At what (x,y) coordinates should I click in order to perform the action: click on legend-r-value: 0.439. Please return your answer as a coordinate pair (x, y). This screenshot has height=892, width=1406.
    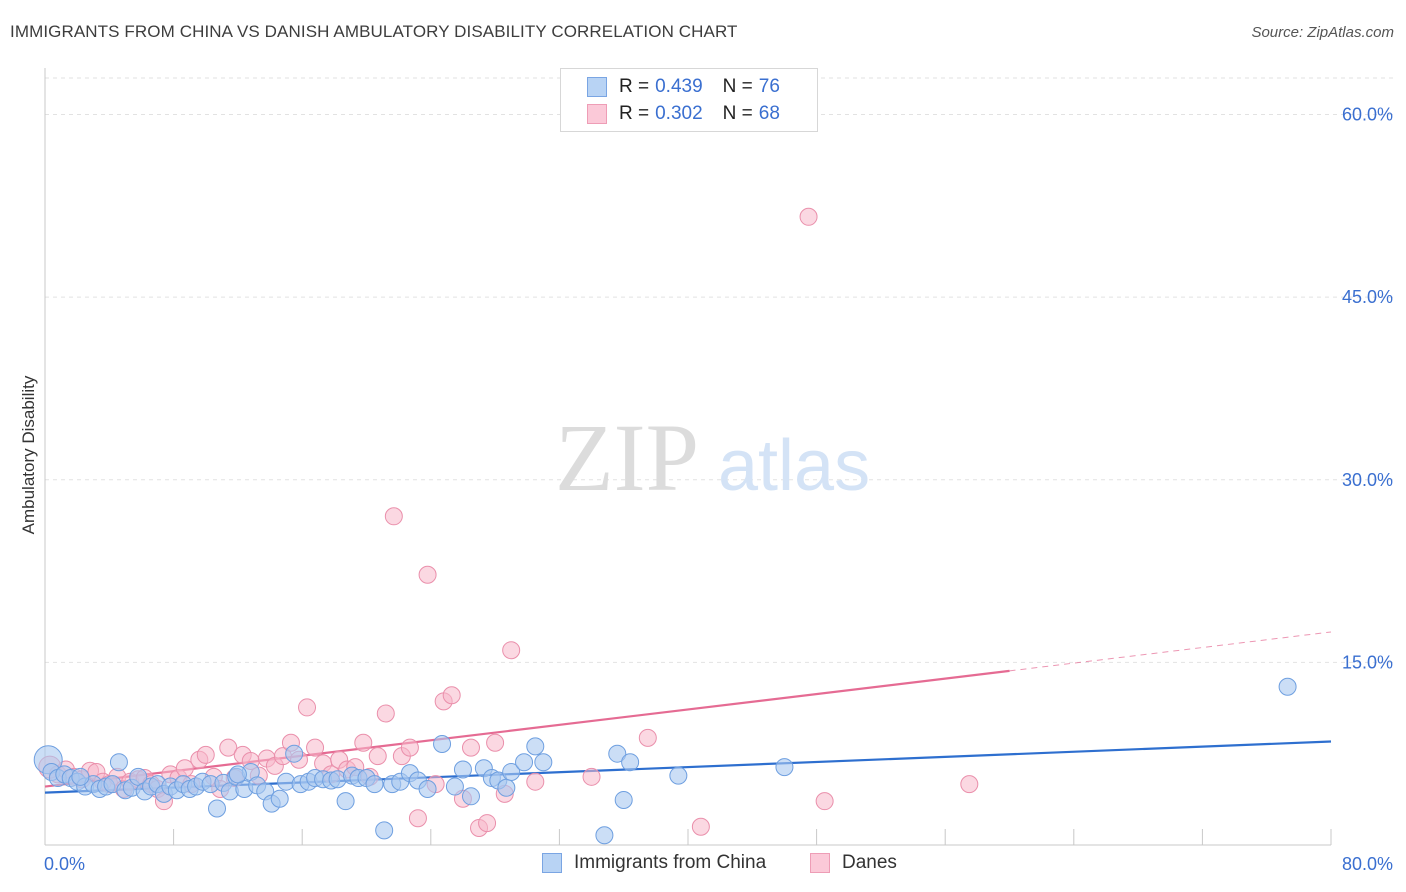
    Looking at the image, I should click on (679, 86).